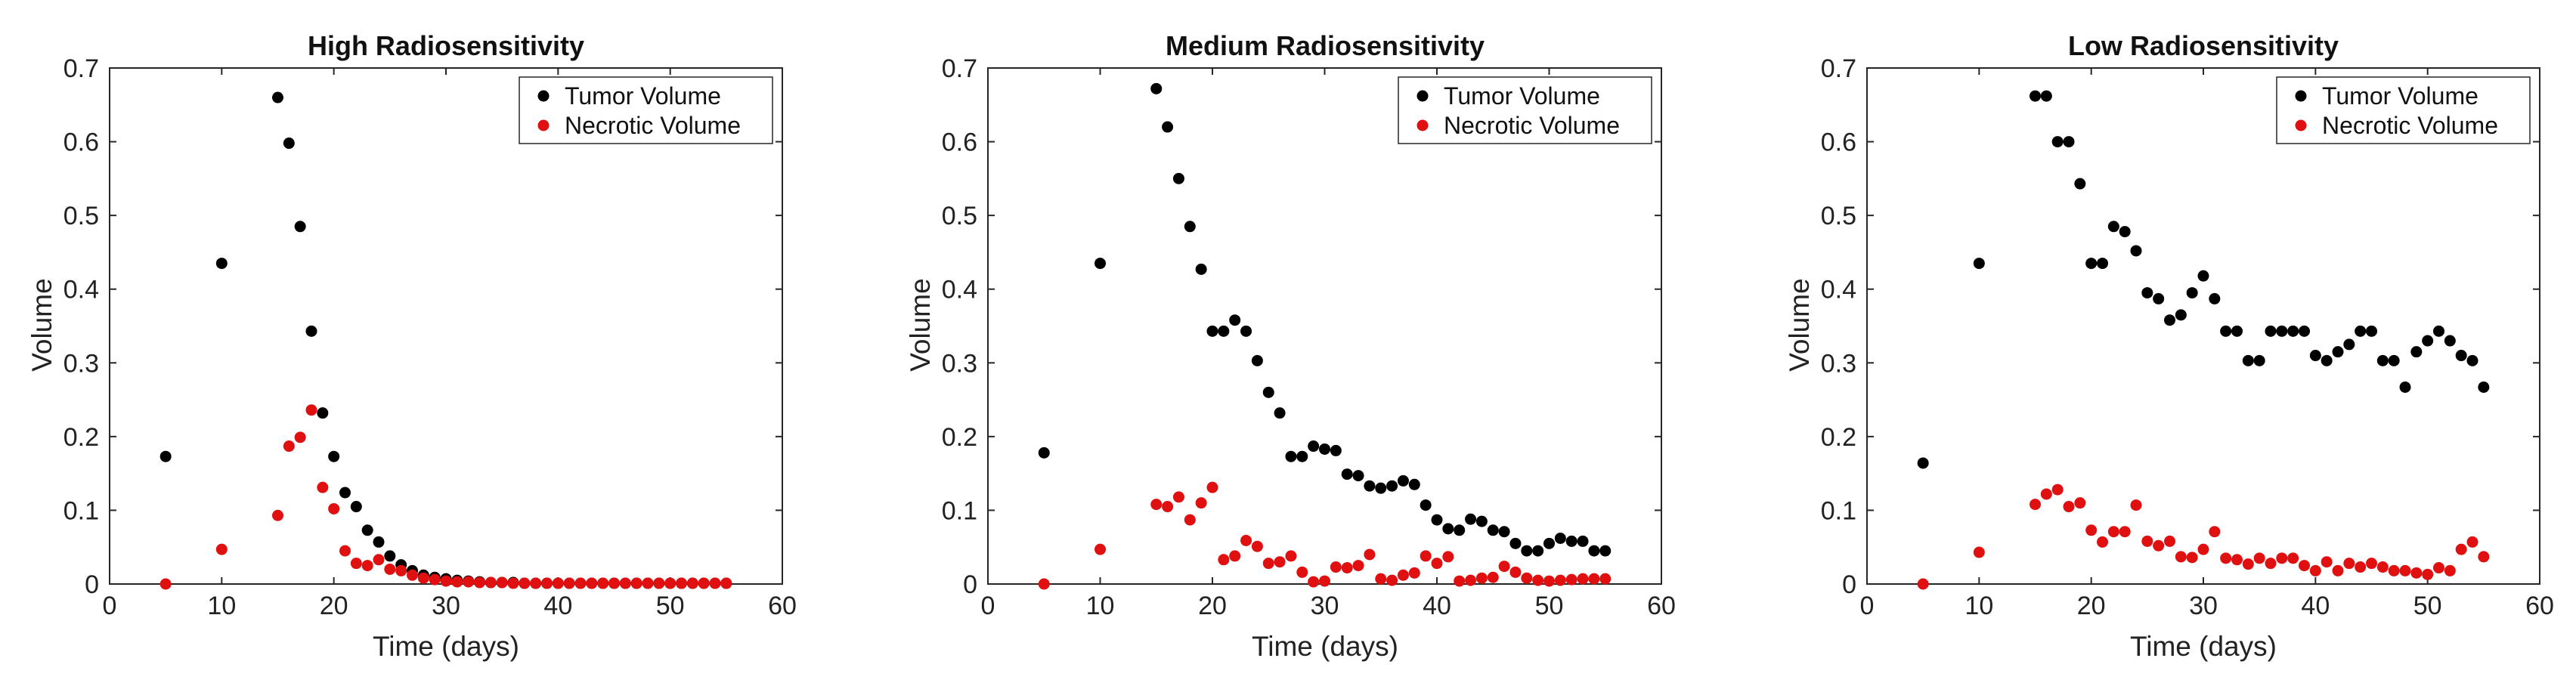 The height and width of the screenshot is (686, 2576). What do you see at coordinates (41, 324) in the screenshot?
I see `y-axis-label: Volume` at bounding box center [41, 324].